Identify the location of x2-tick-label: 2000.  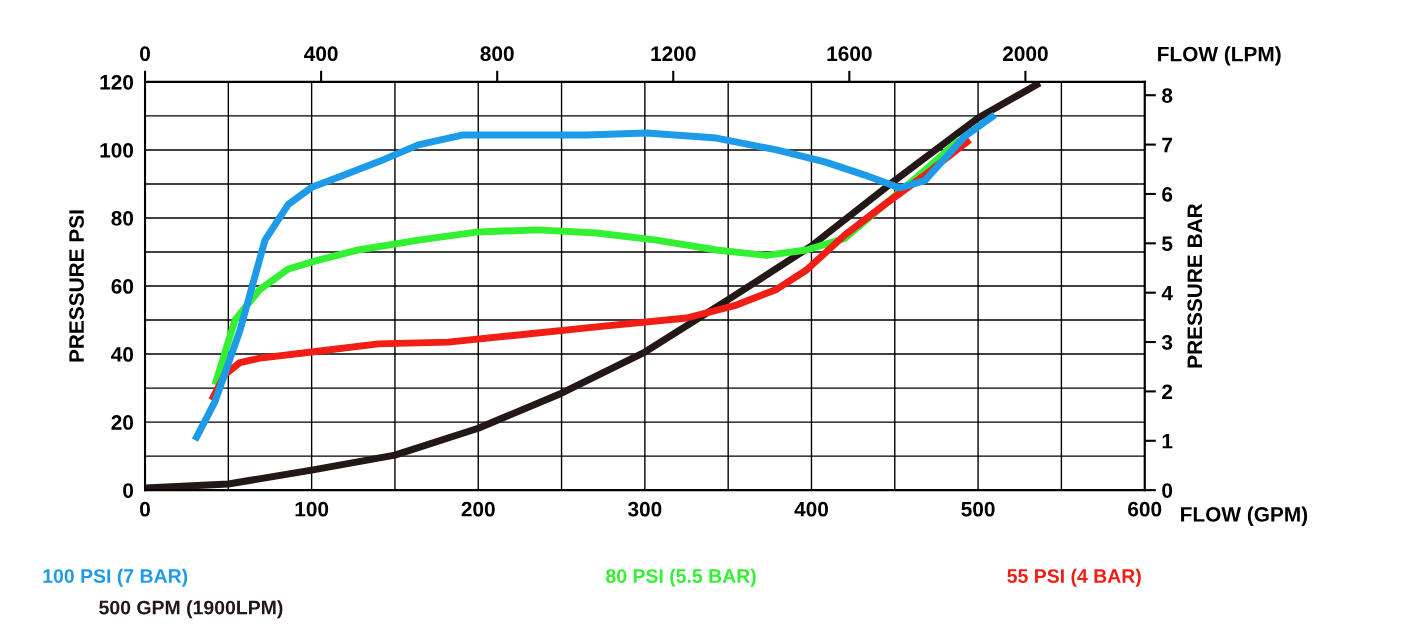
(1025, 54).